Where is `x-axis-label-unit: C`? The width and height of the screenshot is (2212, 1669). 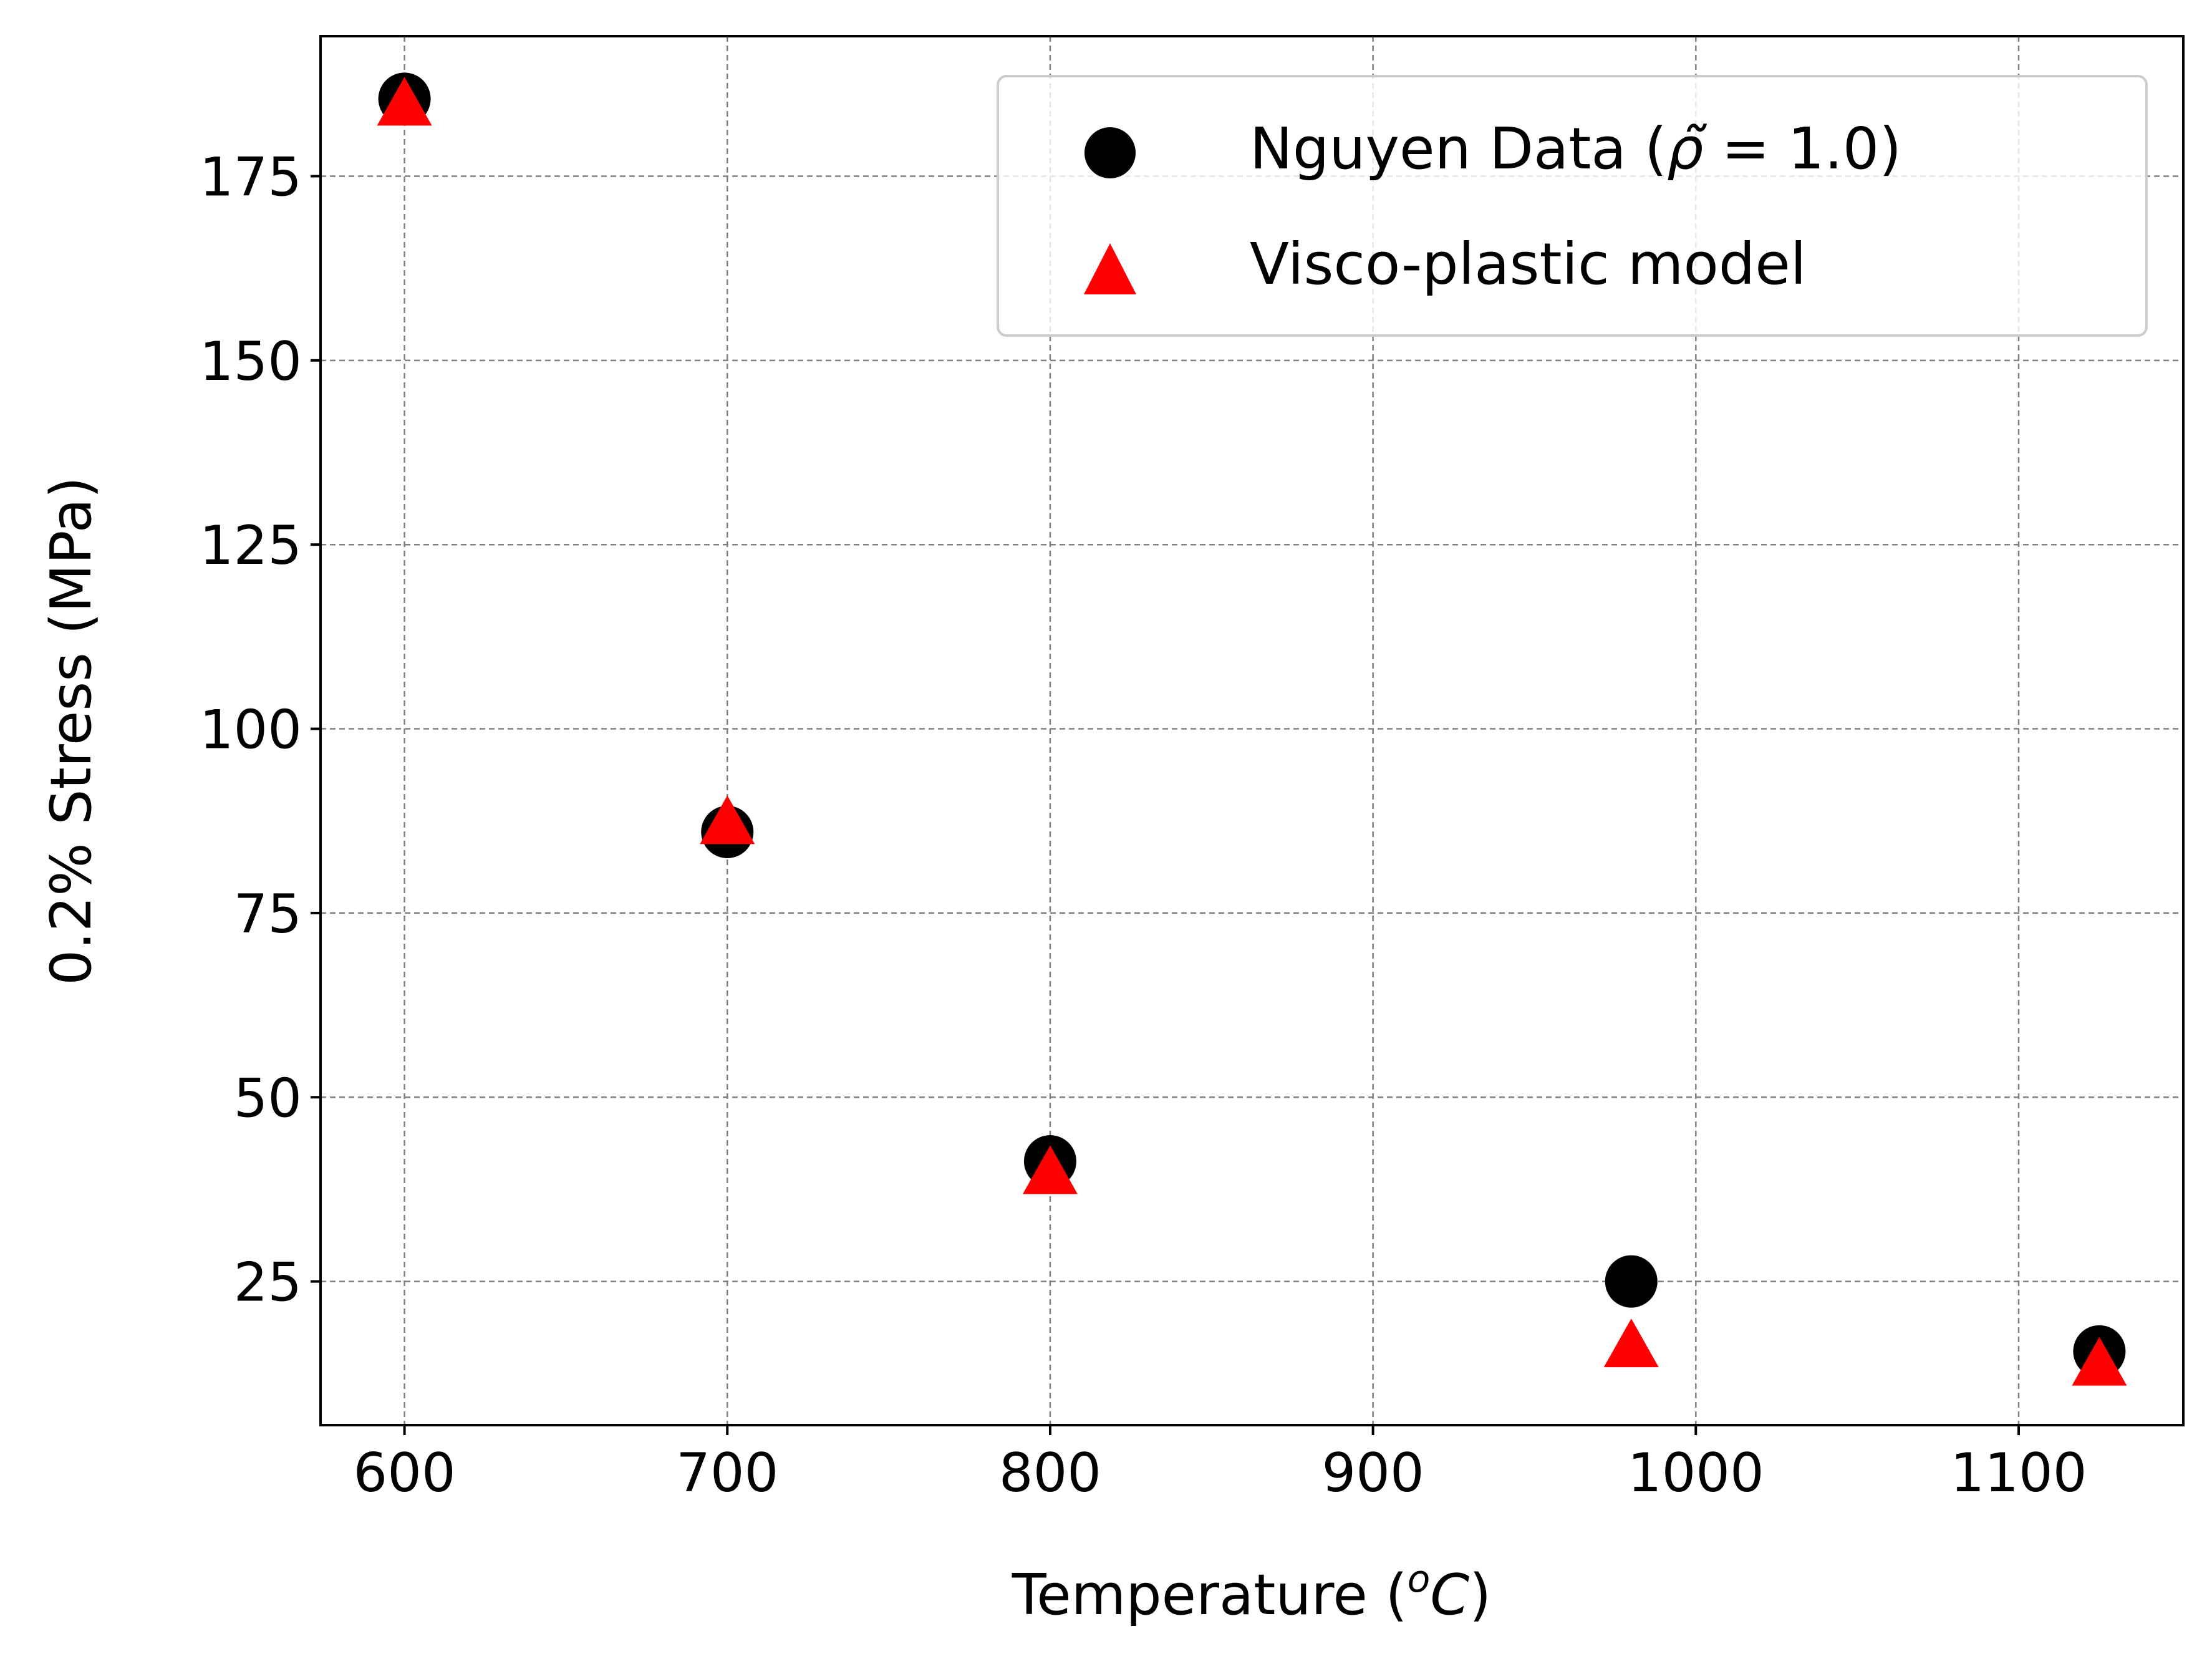 x-axis-label-unit: C is located at coordinates (1449, 1595).